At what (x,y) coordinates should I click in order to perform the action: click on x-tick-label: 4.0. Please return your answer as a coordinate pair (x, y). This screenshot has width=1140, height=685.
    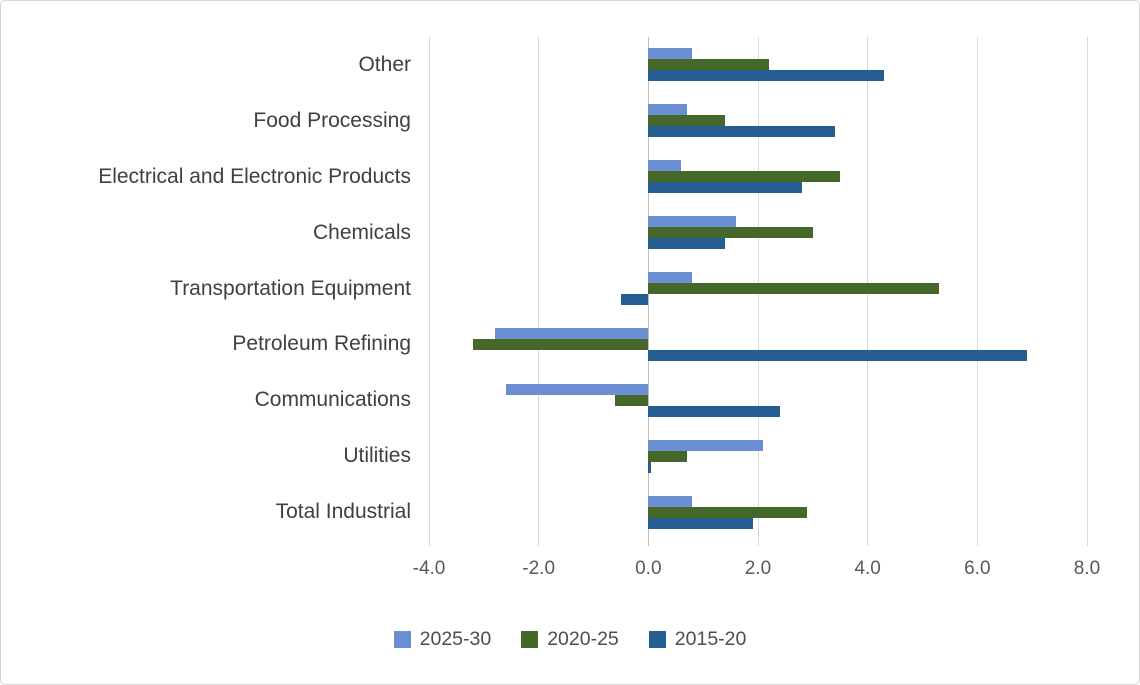
    Looking at the image, I should click on (867, 568).